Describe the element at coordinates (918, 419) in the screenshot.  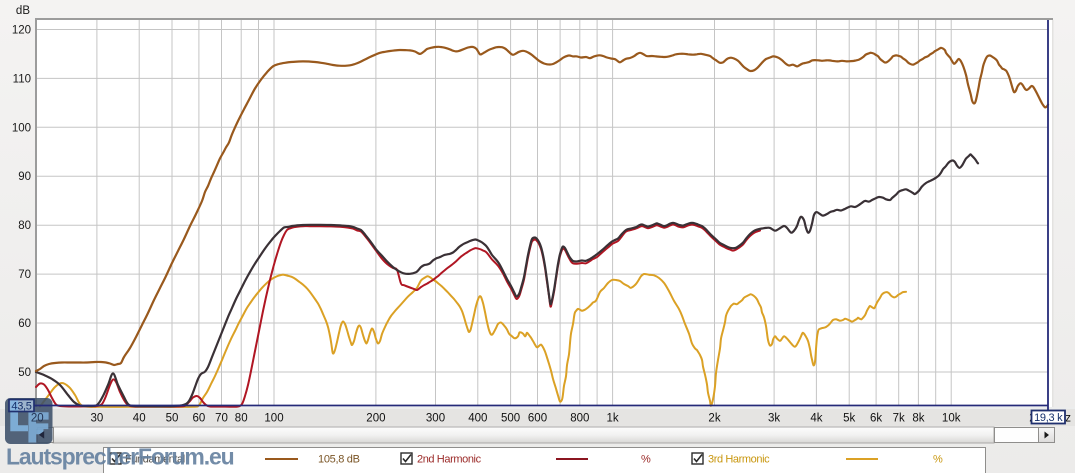
I see `svg-text: 8k` at that location.